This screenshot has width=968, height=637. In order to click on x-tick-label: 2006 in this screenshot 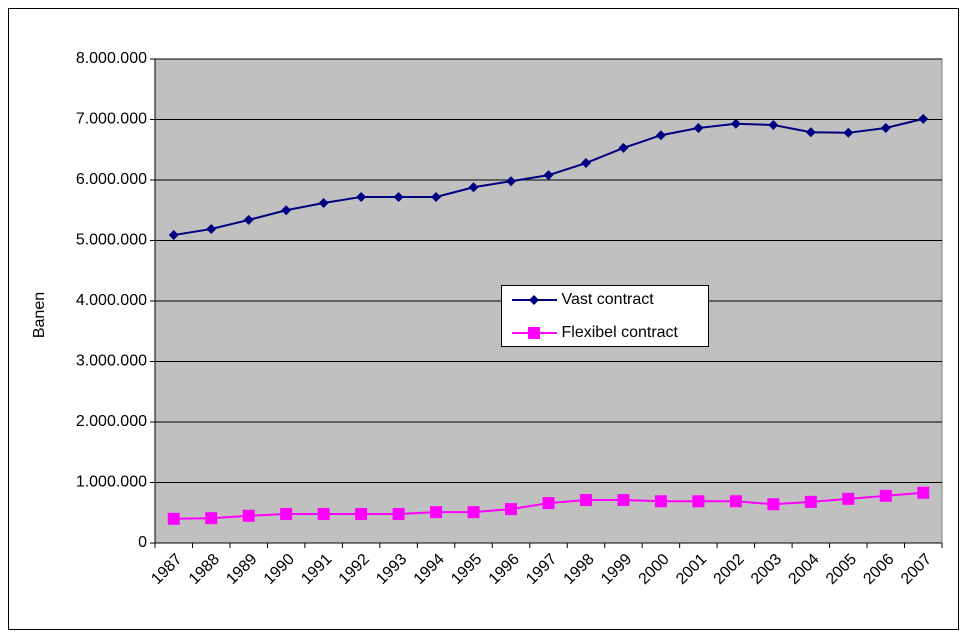, I will do `click(878, 569)`.